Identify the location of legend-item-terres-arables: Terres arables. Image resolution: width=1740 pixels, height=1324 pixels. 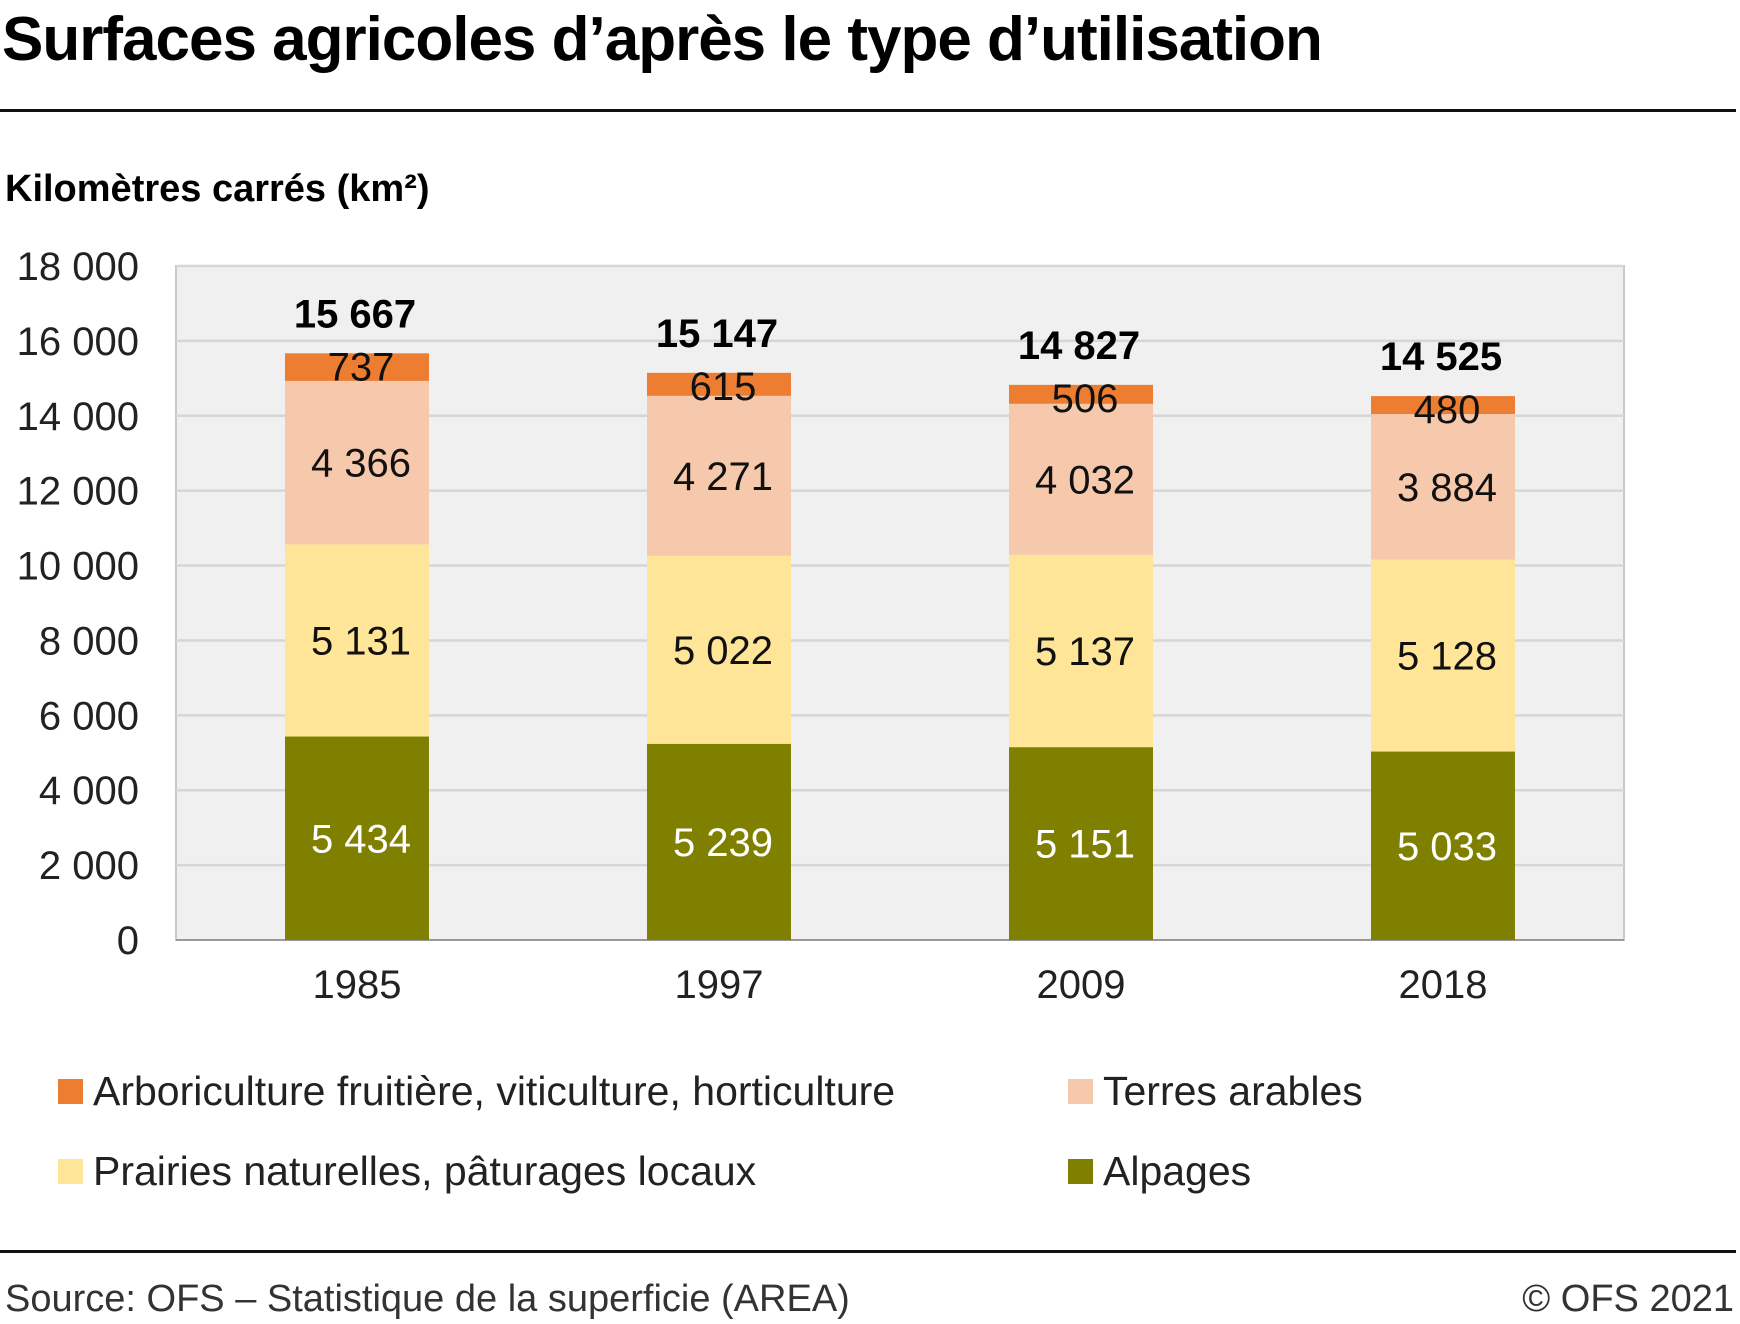
(1215, 1091).